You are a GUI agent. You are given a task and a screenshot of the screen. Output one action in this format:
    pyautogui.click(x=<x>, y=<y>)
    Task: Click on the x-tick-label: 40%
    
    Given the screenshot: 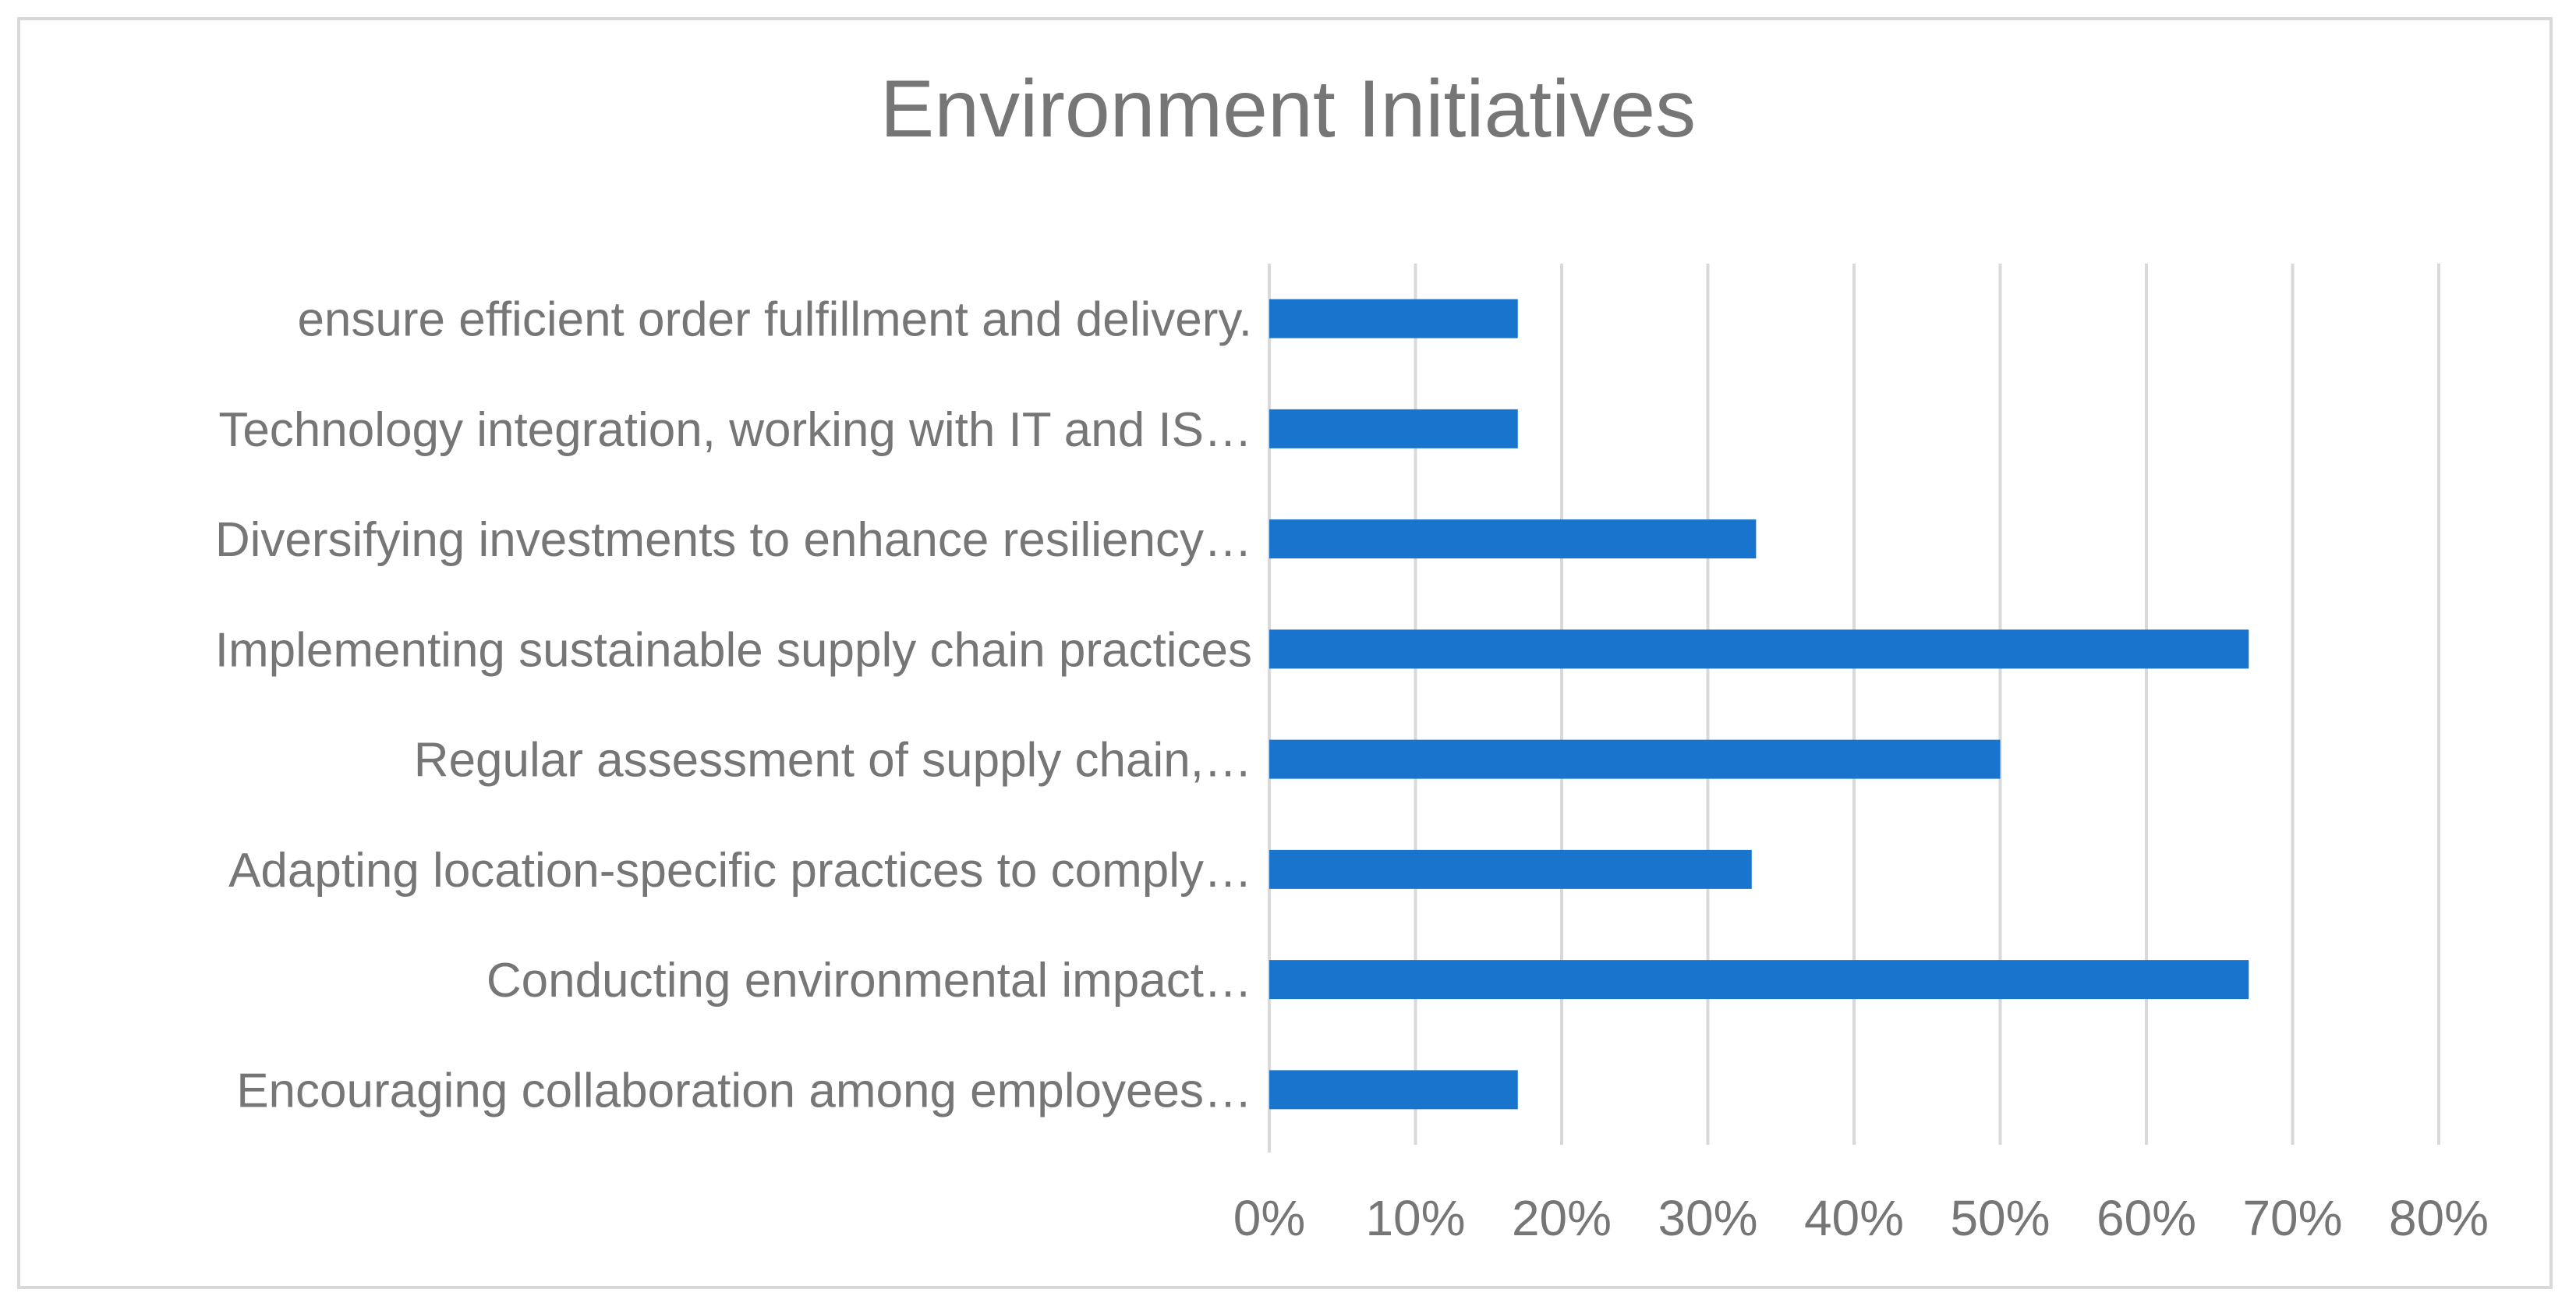 What is the action you would take?
    pyautogui.click(x=1854, y=1218)
    